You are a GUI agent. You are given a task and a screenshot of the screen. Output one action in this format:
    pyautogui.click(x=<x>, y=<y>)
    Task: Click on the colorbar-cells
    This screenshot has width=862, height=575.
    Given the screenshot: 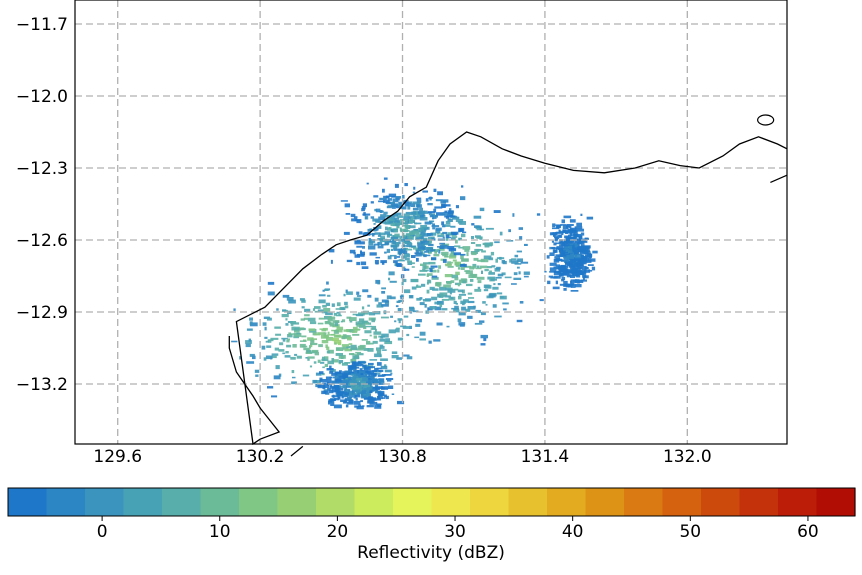 What is the action you would take?
    pyautogui.click(x=432, y=502)
    